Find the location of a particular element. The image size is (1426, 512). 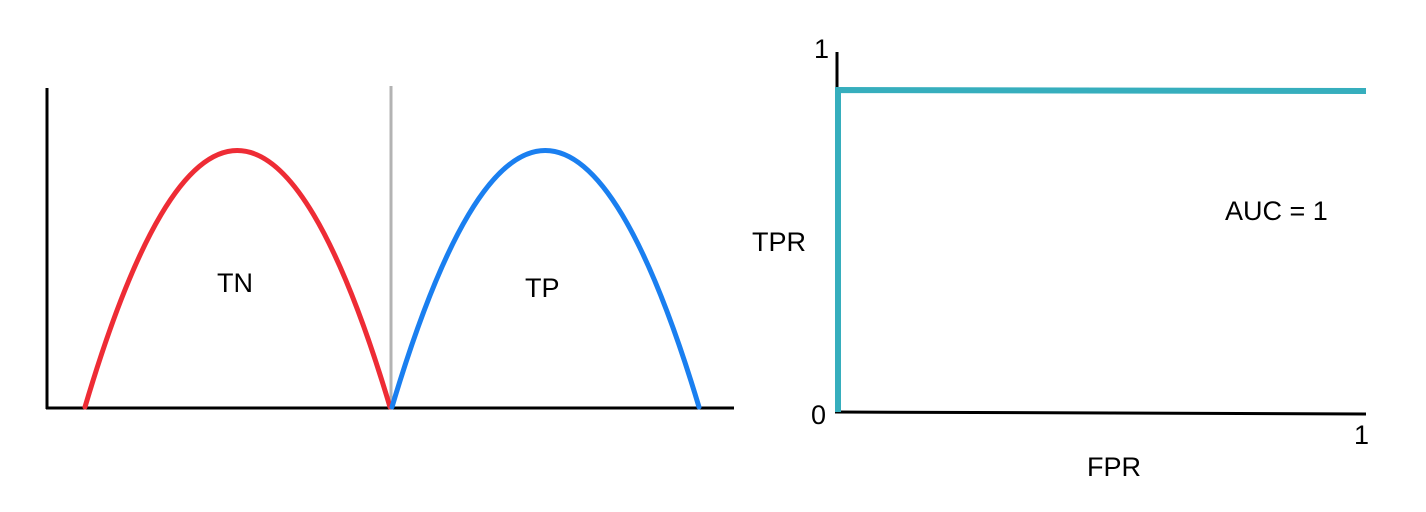

negative-distribution-curve is located at coordinates (237, 279).